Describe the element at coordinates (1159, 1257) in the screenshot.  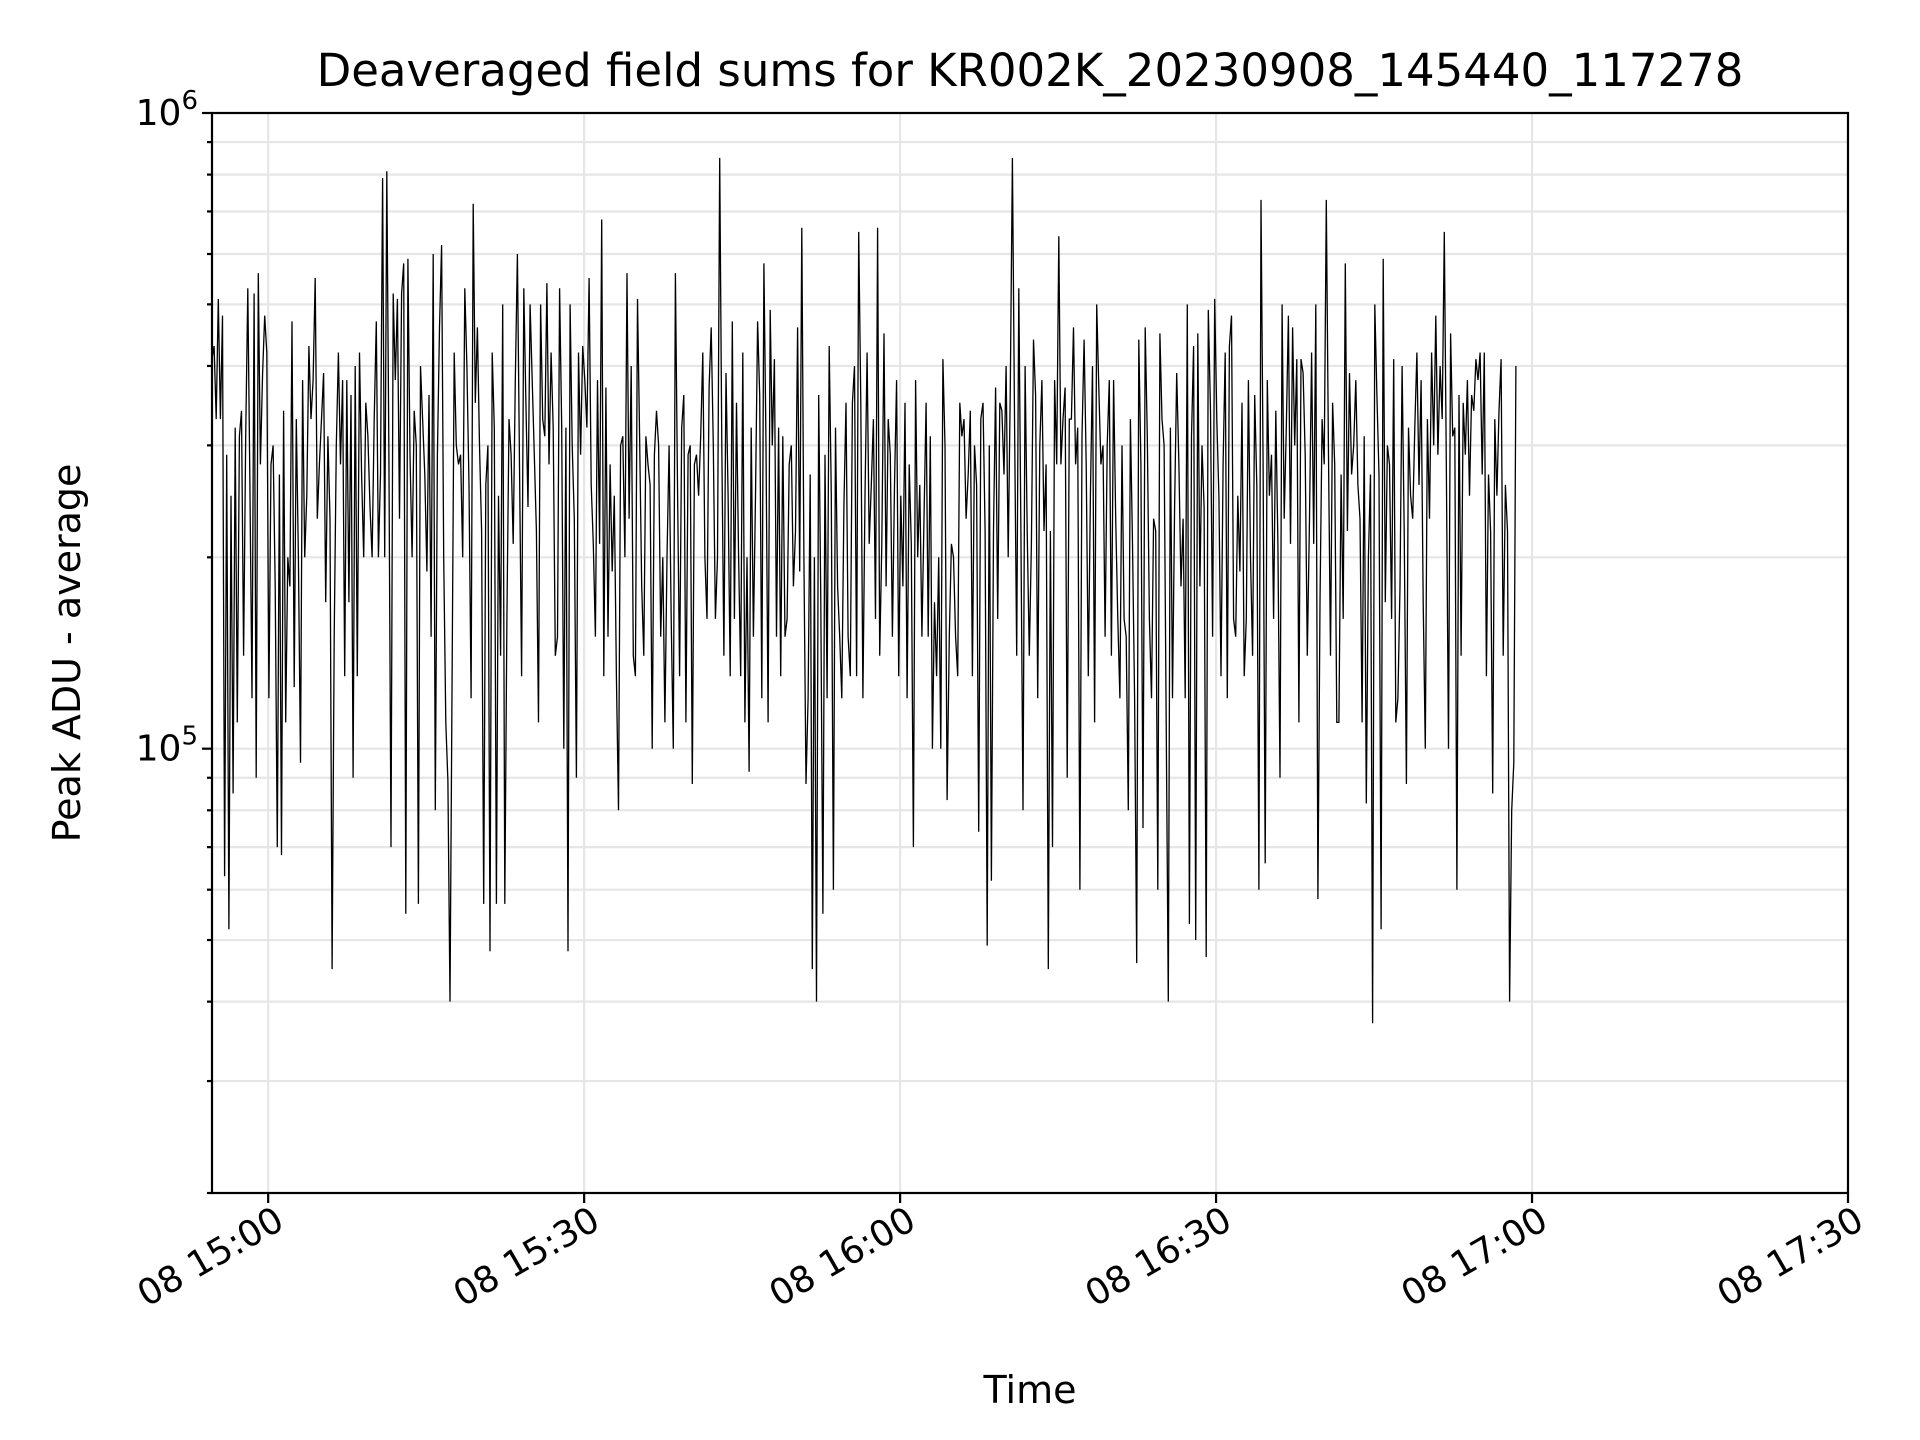
I see `x-tick-label: 08 16:30` at that location.